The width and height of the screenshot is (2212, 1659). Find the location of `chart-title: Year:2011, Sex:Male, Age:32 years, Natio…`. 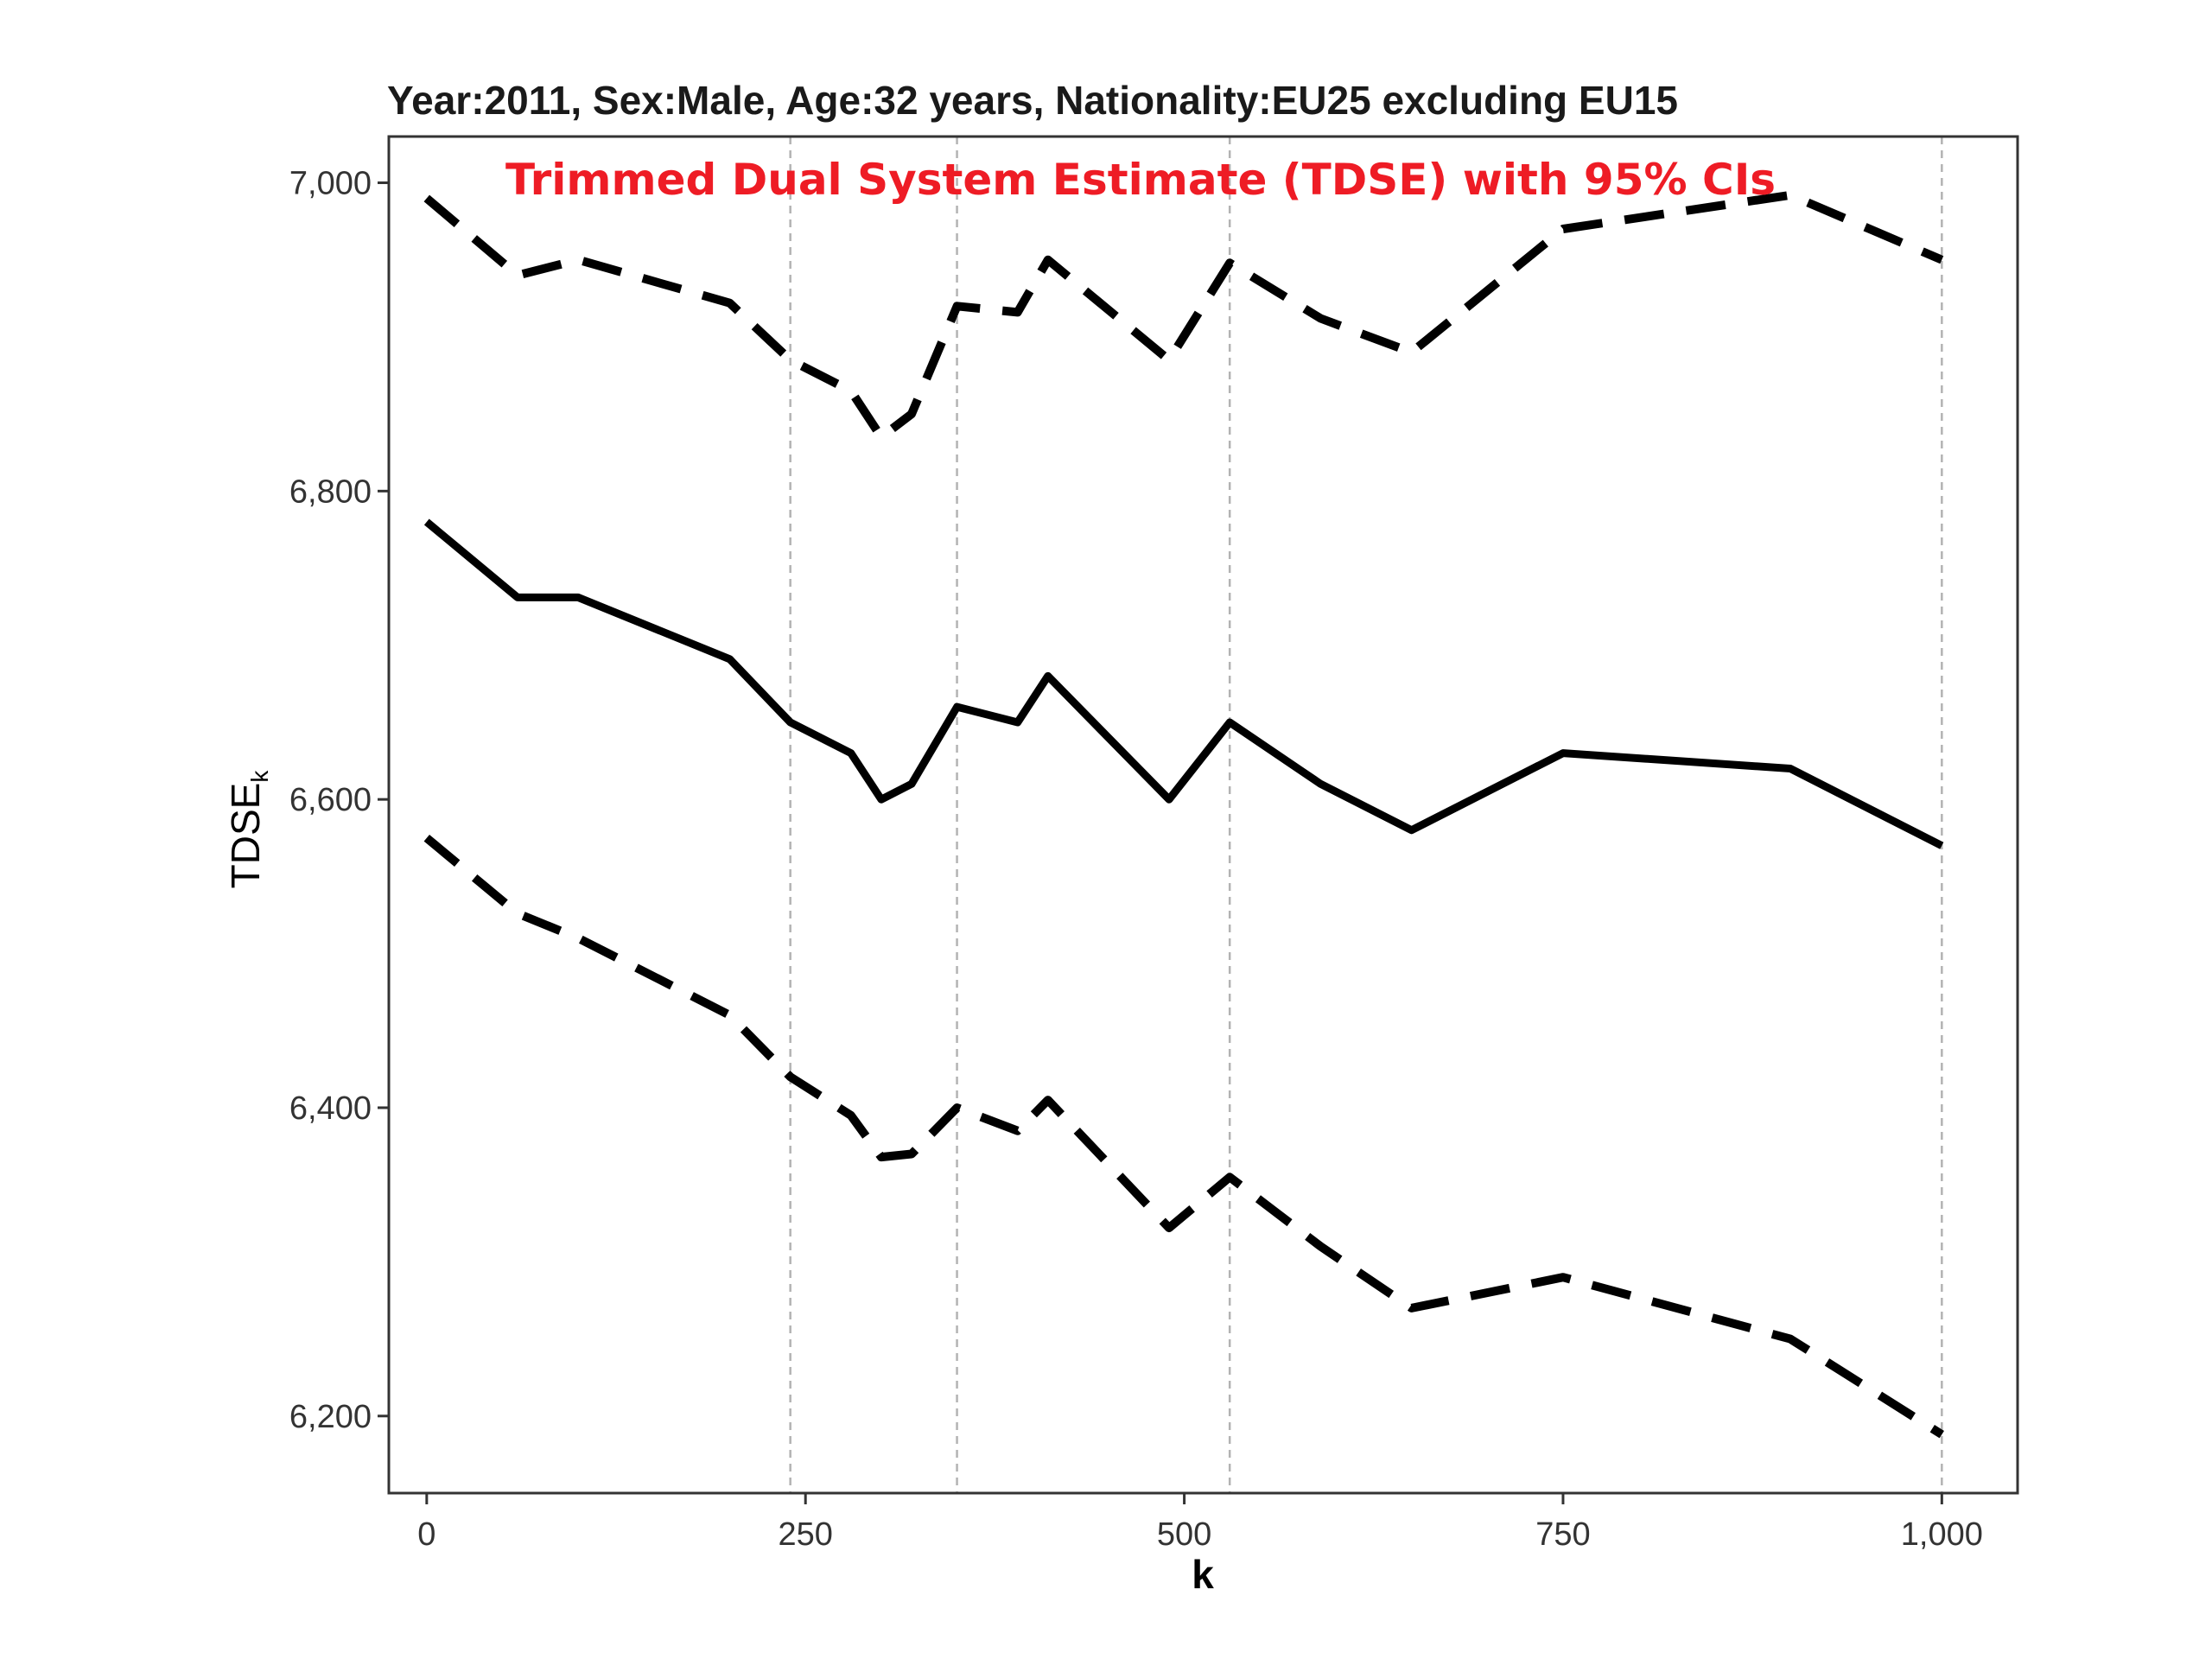

chart-title: Year:2011, Sex:Male, Age:32 years, Natio… is located at coordinates (1032, 100).